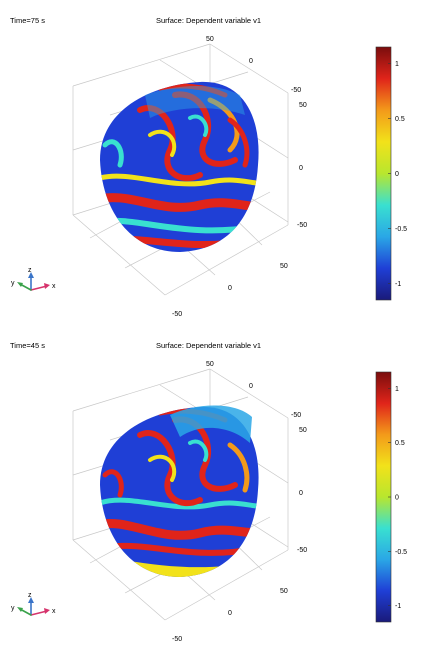 This screenshot has height=649, width=427. Describe the element at coordinates (27, 20) in the screenshot. I see `time-label: Time=75 s` at that location.